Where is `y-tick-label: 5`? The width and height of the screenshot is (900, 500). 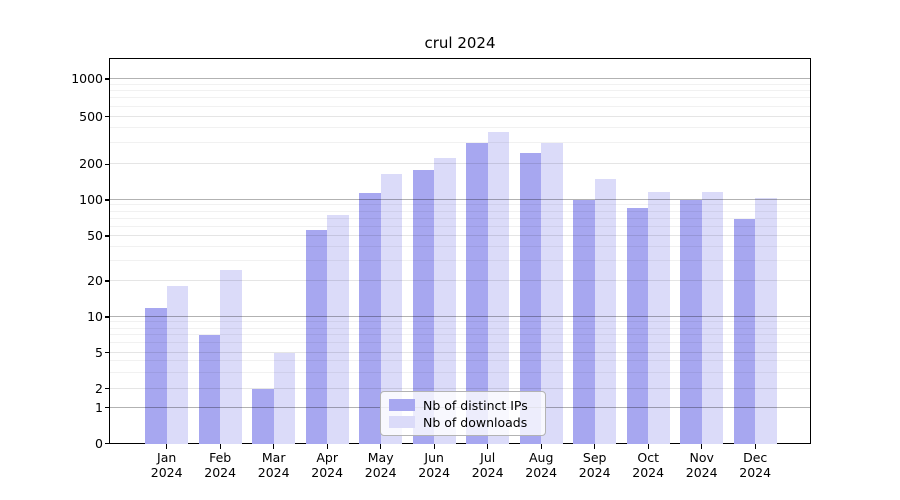
y-tick-label: 5 is located at coordinates (99, 352).